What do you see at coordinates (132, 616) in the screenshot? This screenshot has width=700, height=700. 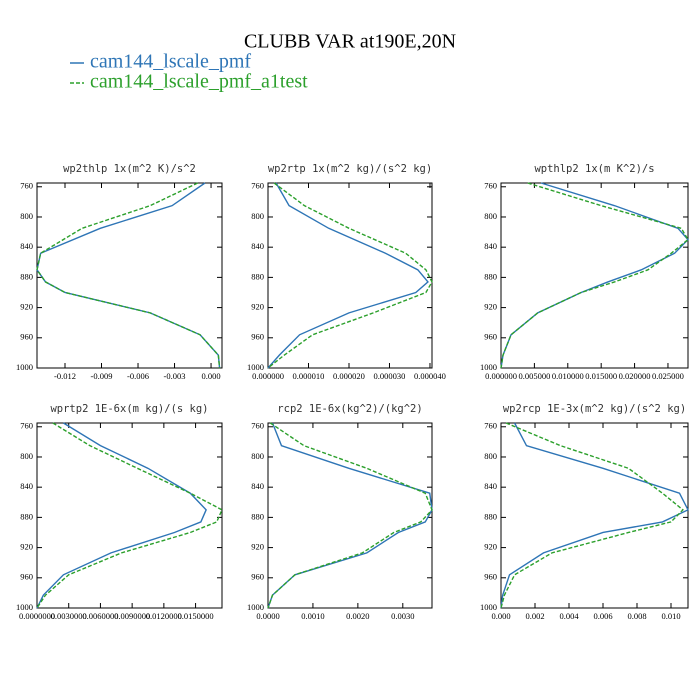 I see `x-tick-label: 0.0090000` at bounding box center [132, 616].